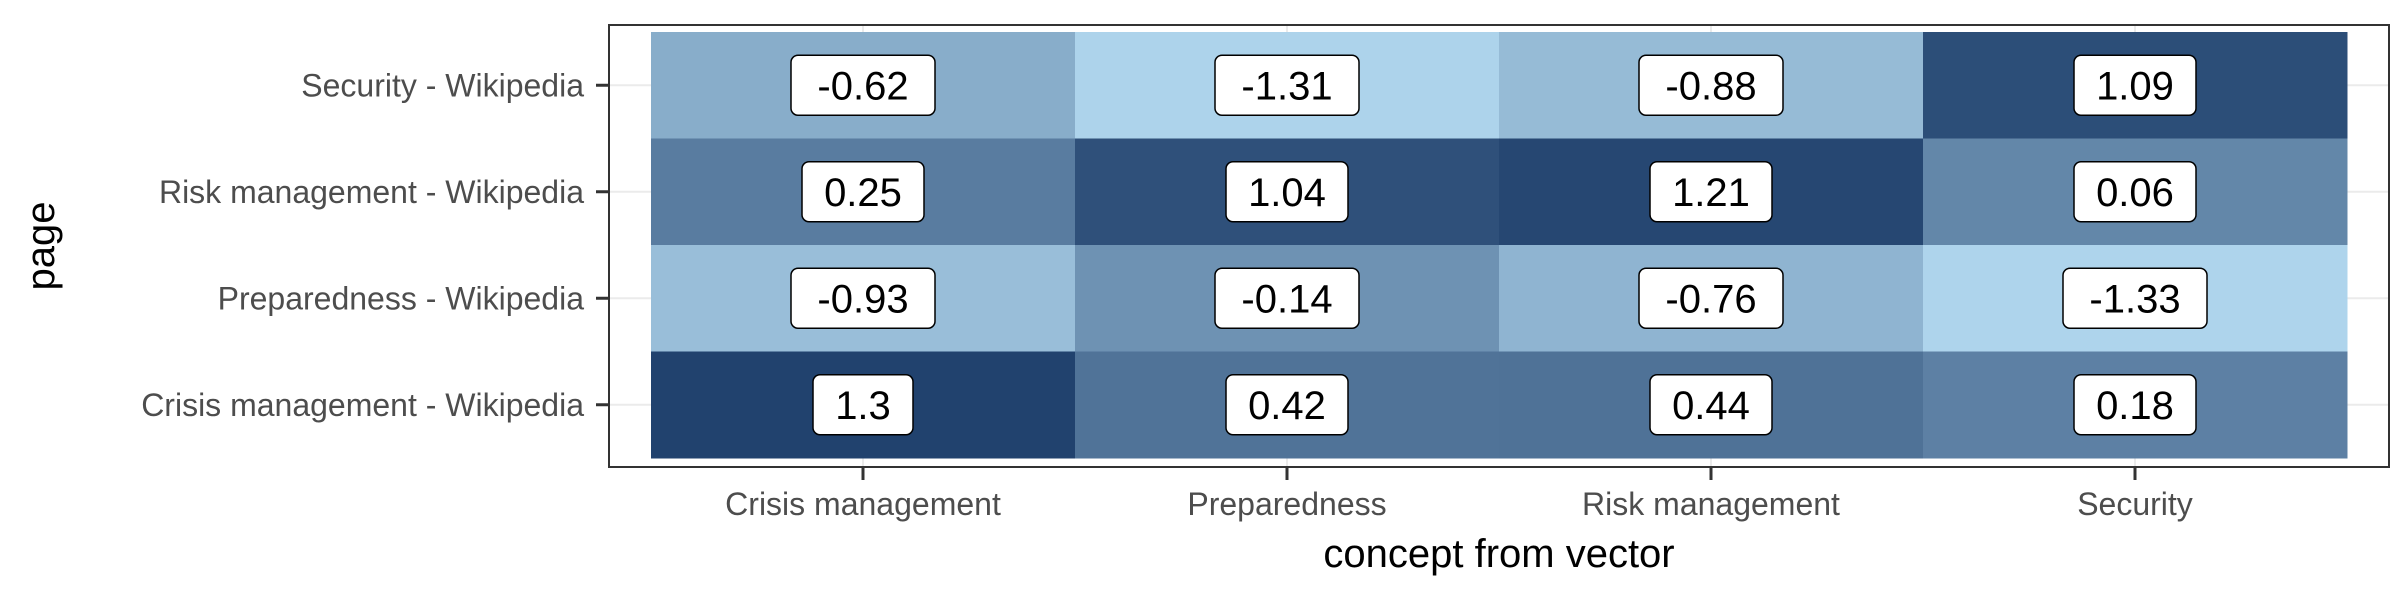 The width and height of the screenshot is (2400, 600). I want to click on cell-value: -0.14, so click(1286, 299).